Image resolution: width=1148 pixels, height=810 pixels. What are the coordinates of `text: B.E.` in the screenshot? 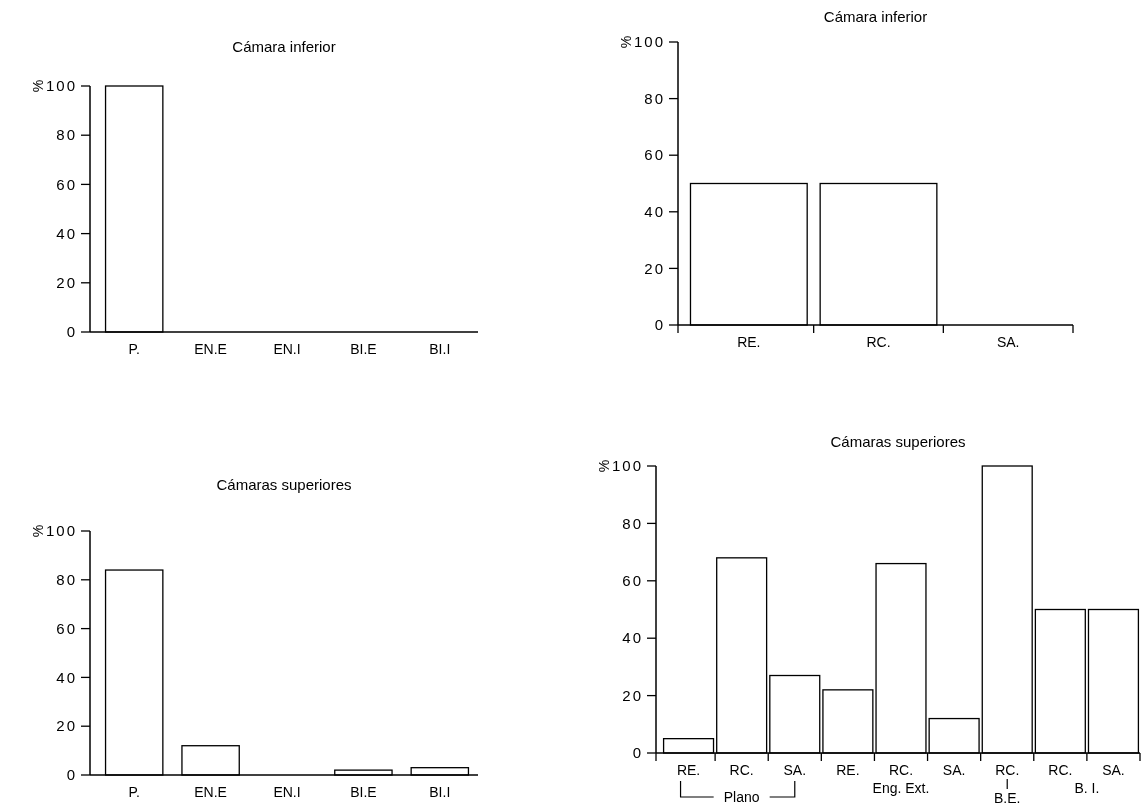 It's located at (1007, 798).